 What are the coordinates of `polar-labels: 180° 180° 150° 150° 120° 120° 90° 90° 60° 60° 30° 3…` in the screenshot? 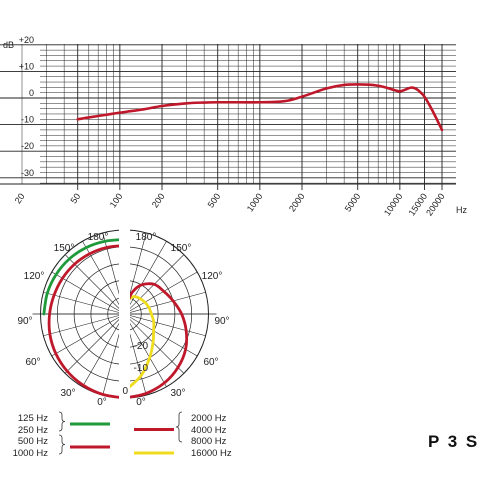 It's located at (123, 320).